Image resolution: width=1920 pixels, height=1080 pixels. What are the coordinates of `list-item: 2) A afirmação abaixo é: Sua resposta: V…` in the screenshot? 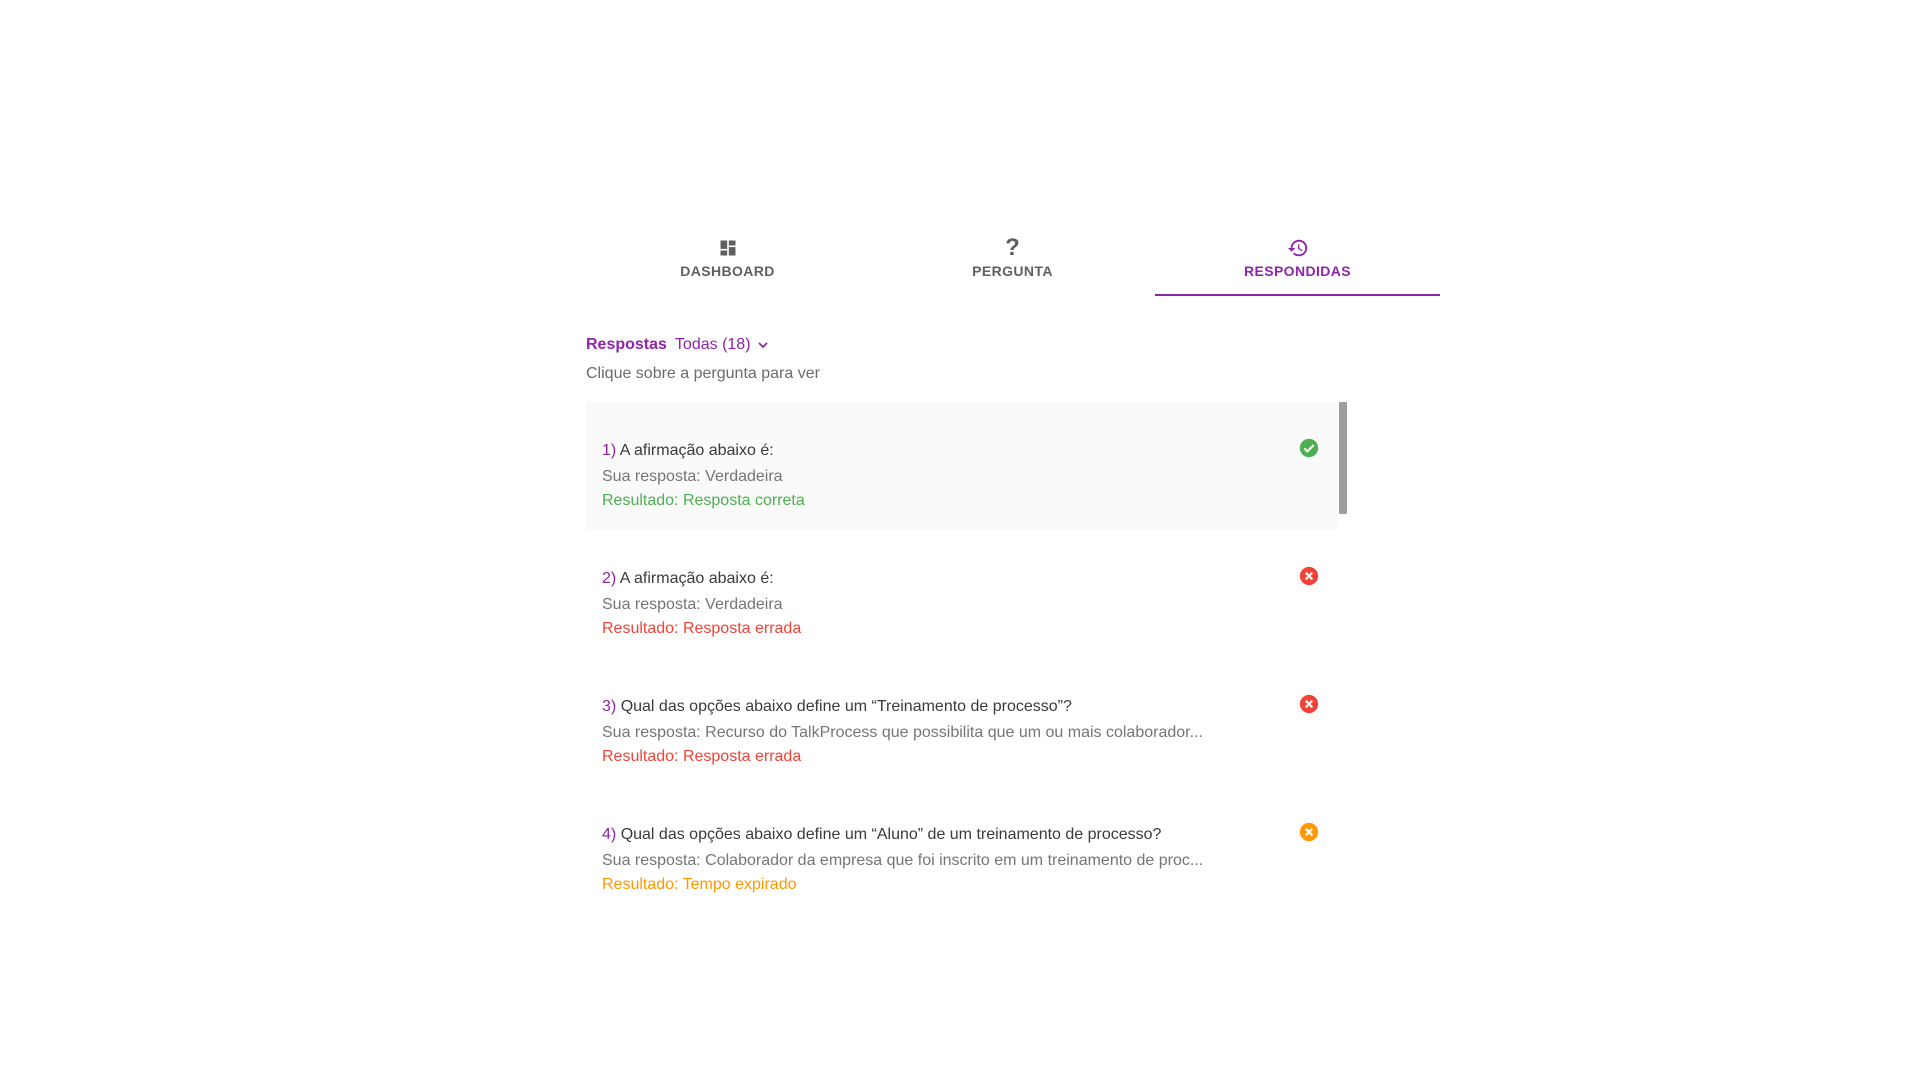 It's located at (962, 594).